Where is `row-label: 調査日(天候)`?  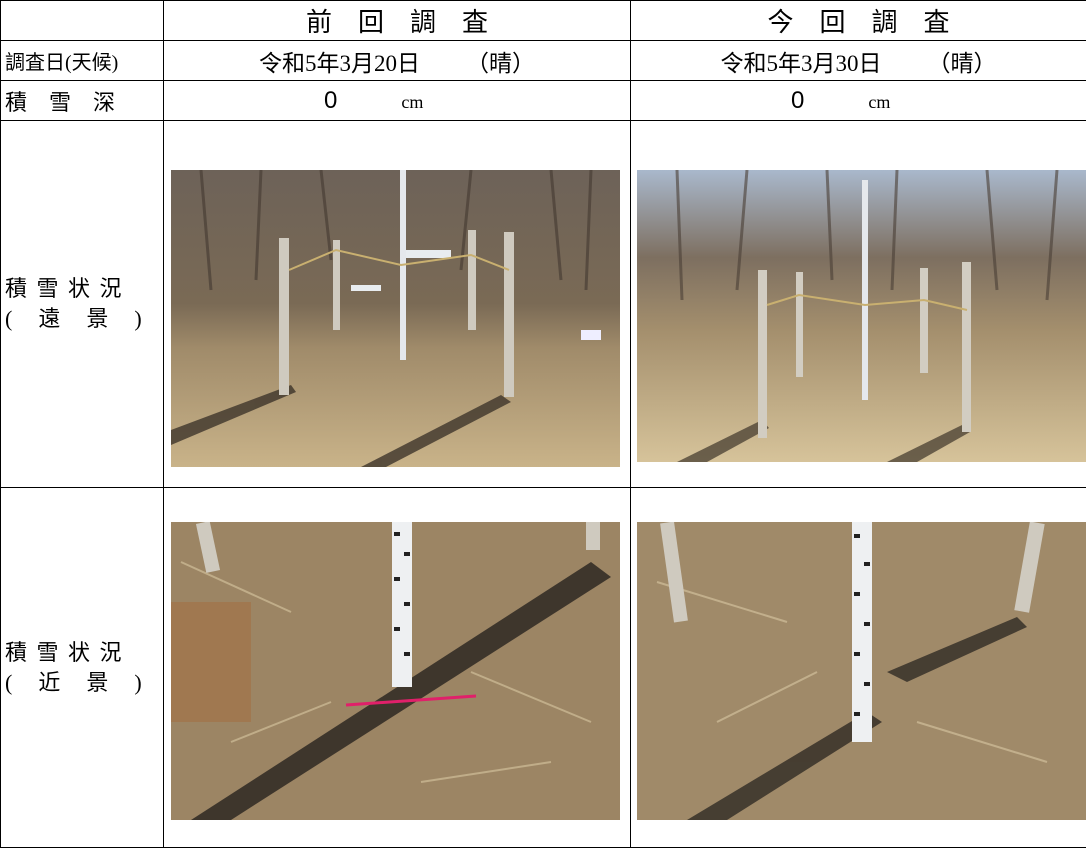
row-label: 調査日(天候) is located at coordinates (82, 61).